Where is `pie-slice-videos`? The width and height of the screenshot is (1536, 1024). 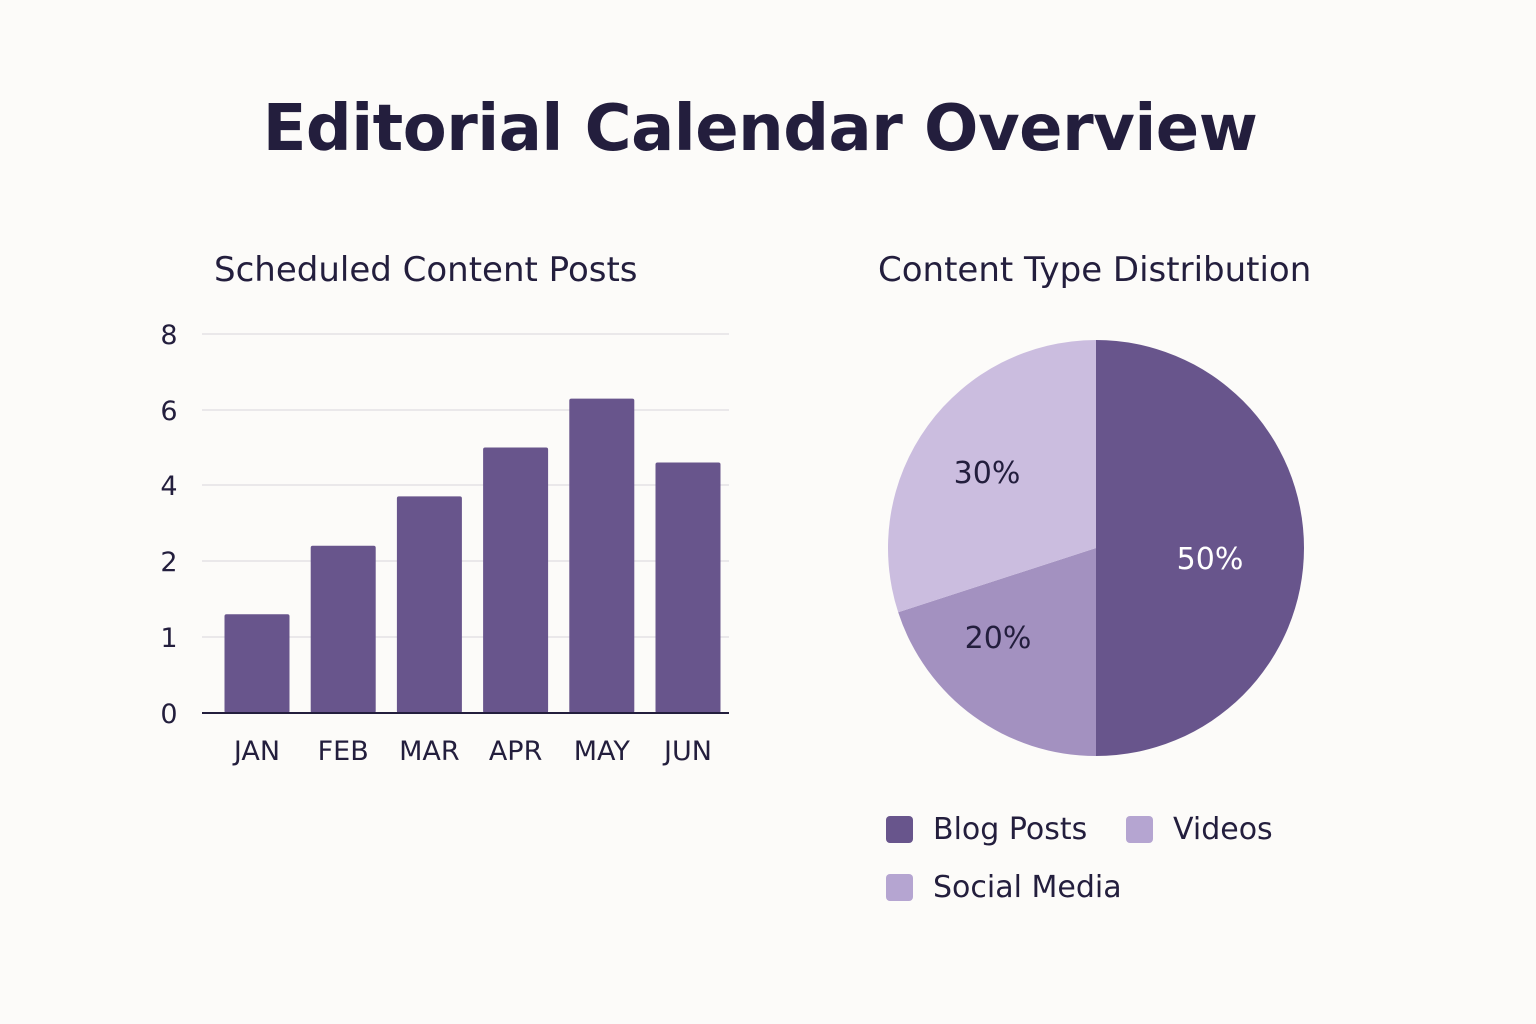 pie-slice-videos is located at coordinates (992, 476).